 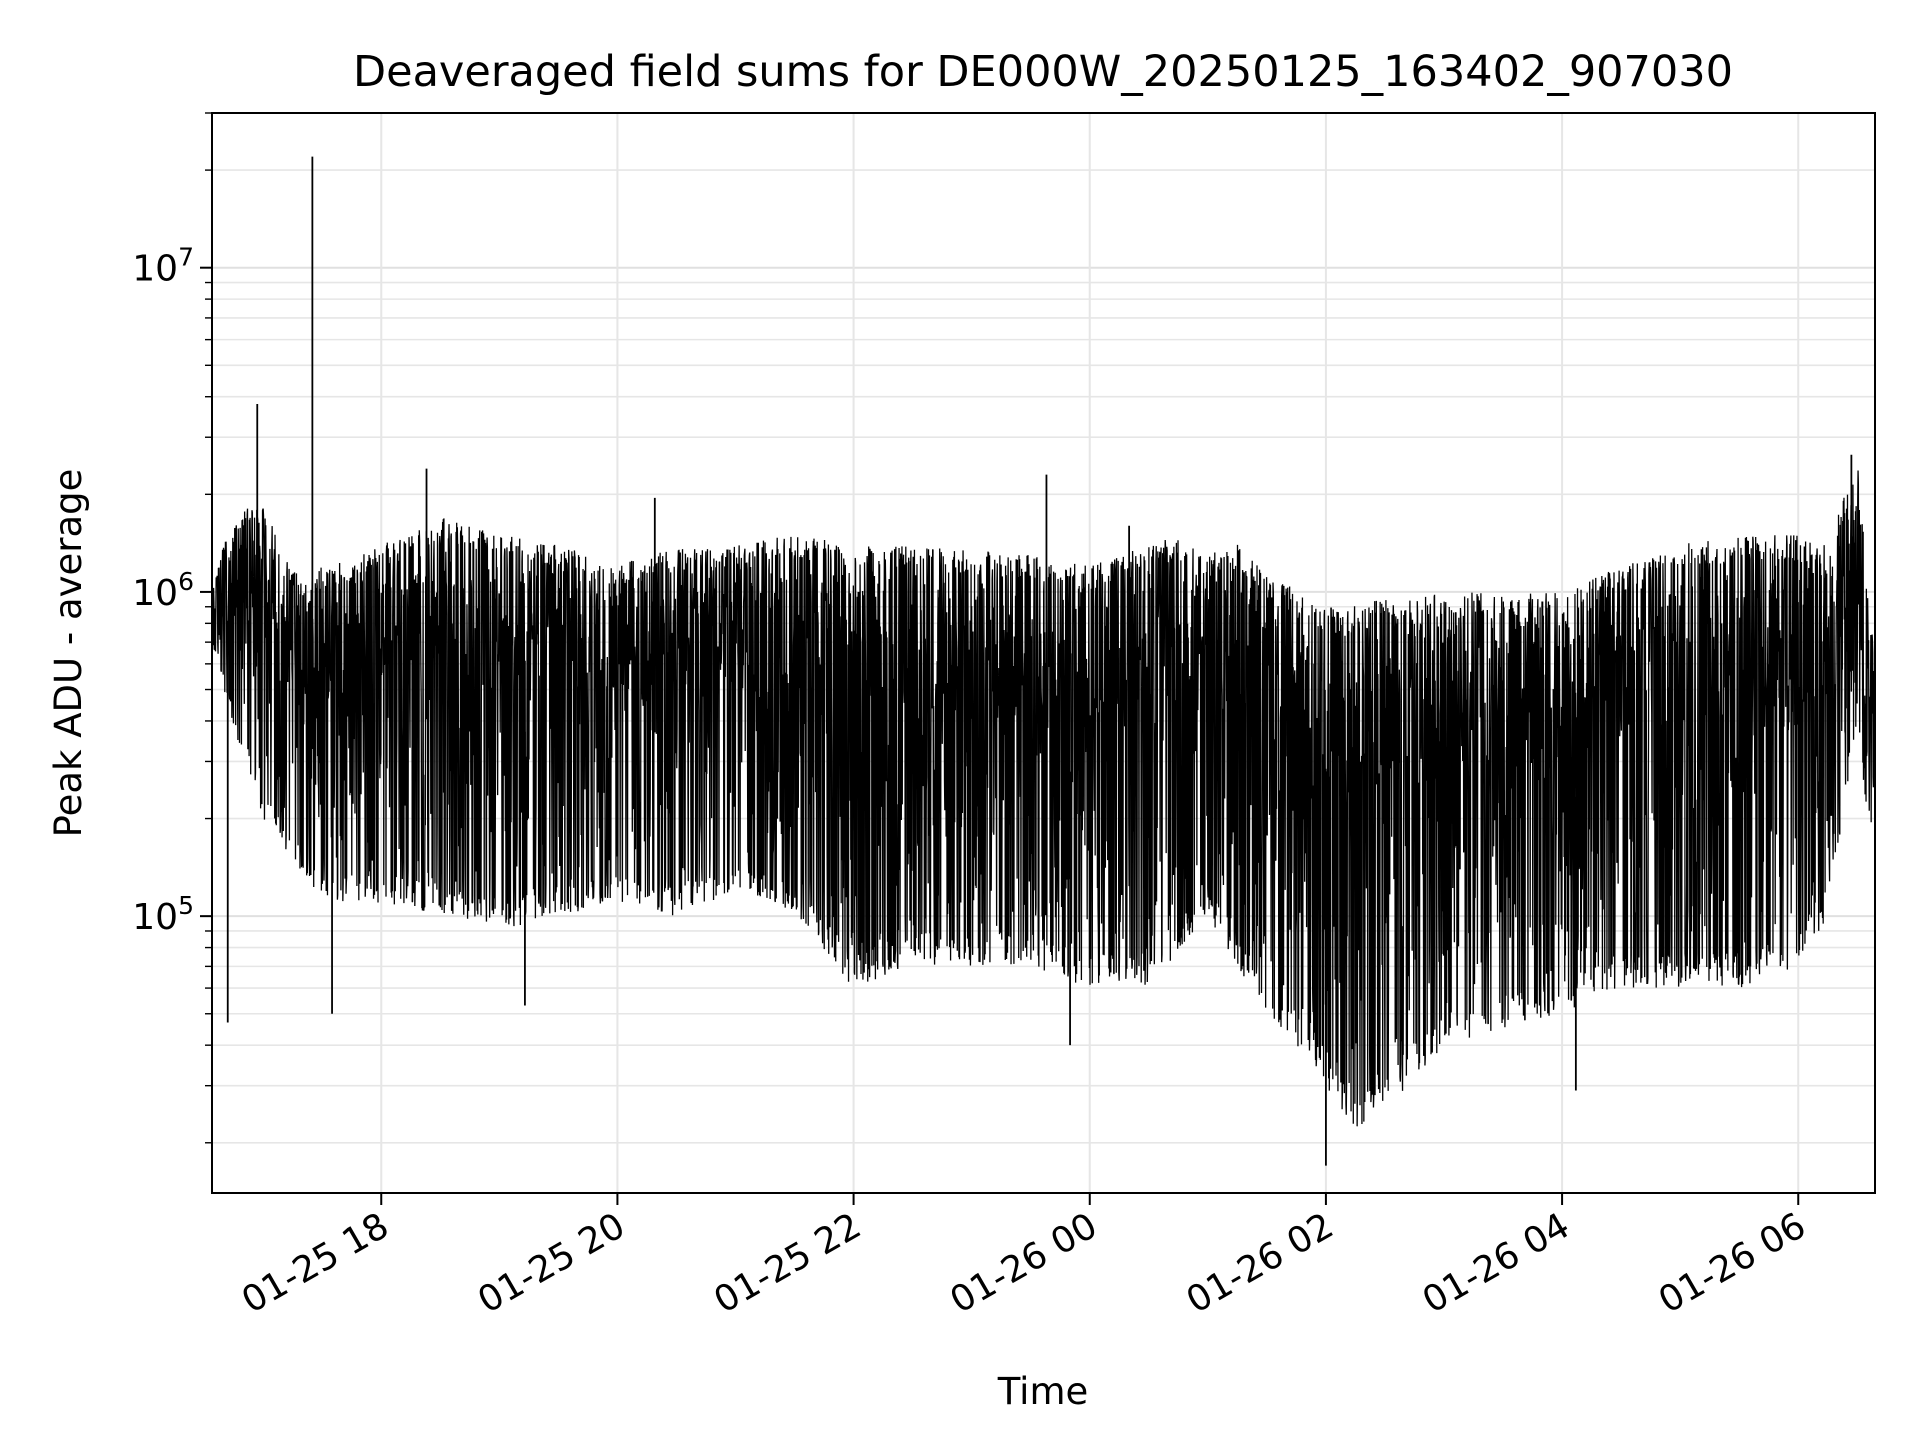 I want to click on y-axis-ticks: 10⁵ 10⁶ 10⁷, so click(x=172, y=628).